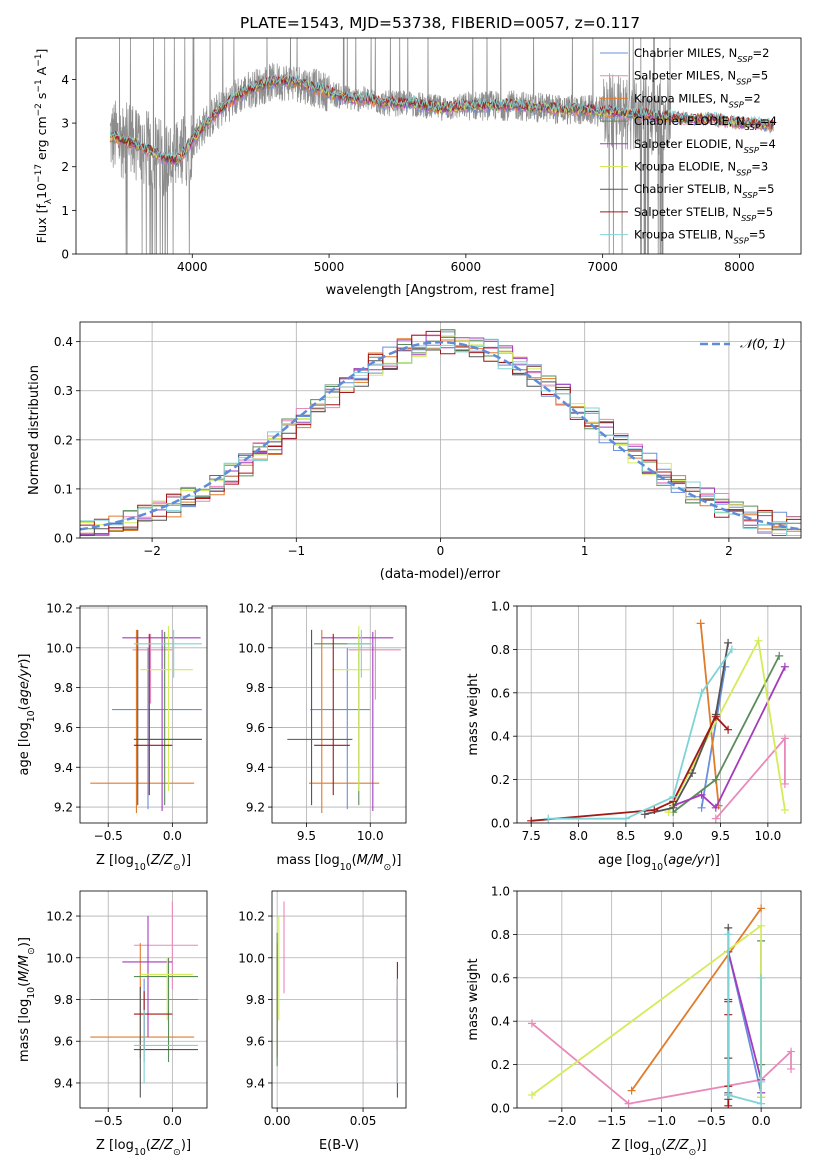 Image resolution: width=819 pixels, height=1174 pixels. Describe the element at coordinates (500, 1022) in the screenshot. I see `weight_vs_Z-ytick-label: 0.4` at that location.